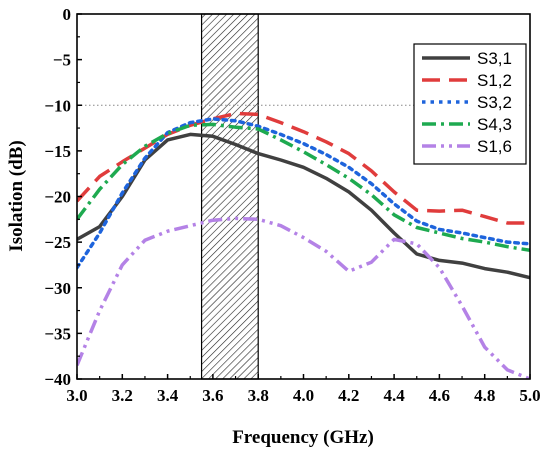 The height and width of the screenshot is (457, 550). Describe the element at coordinates (76, 395) in the screenshot. I see `x-tick-label: 3.0` at that location.